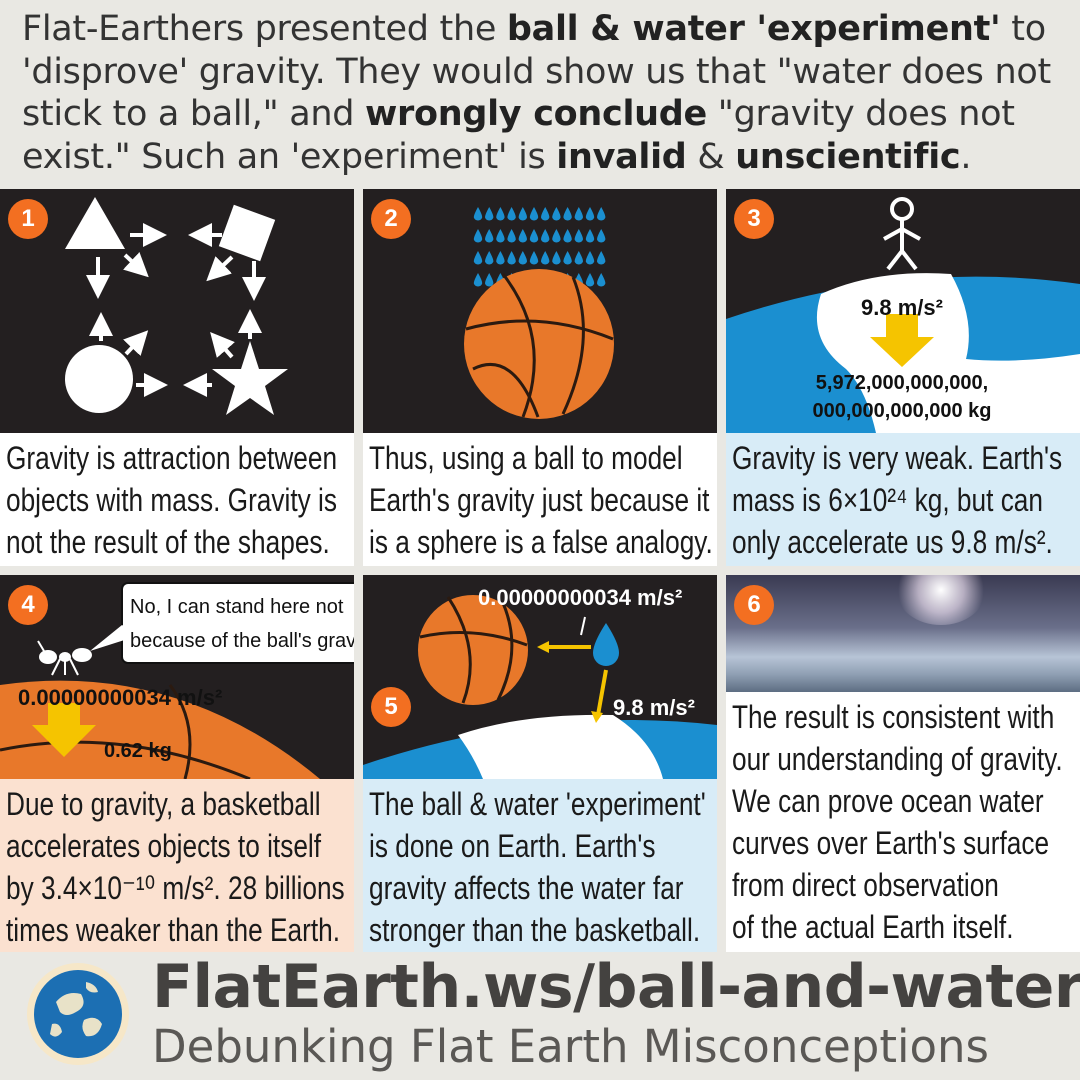 The height and width of the screenshot is (1080, 1080). Describe the element at coordinates (539, 313) in the screenshot. I see `ball-and-rain-illustration` at that location.